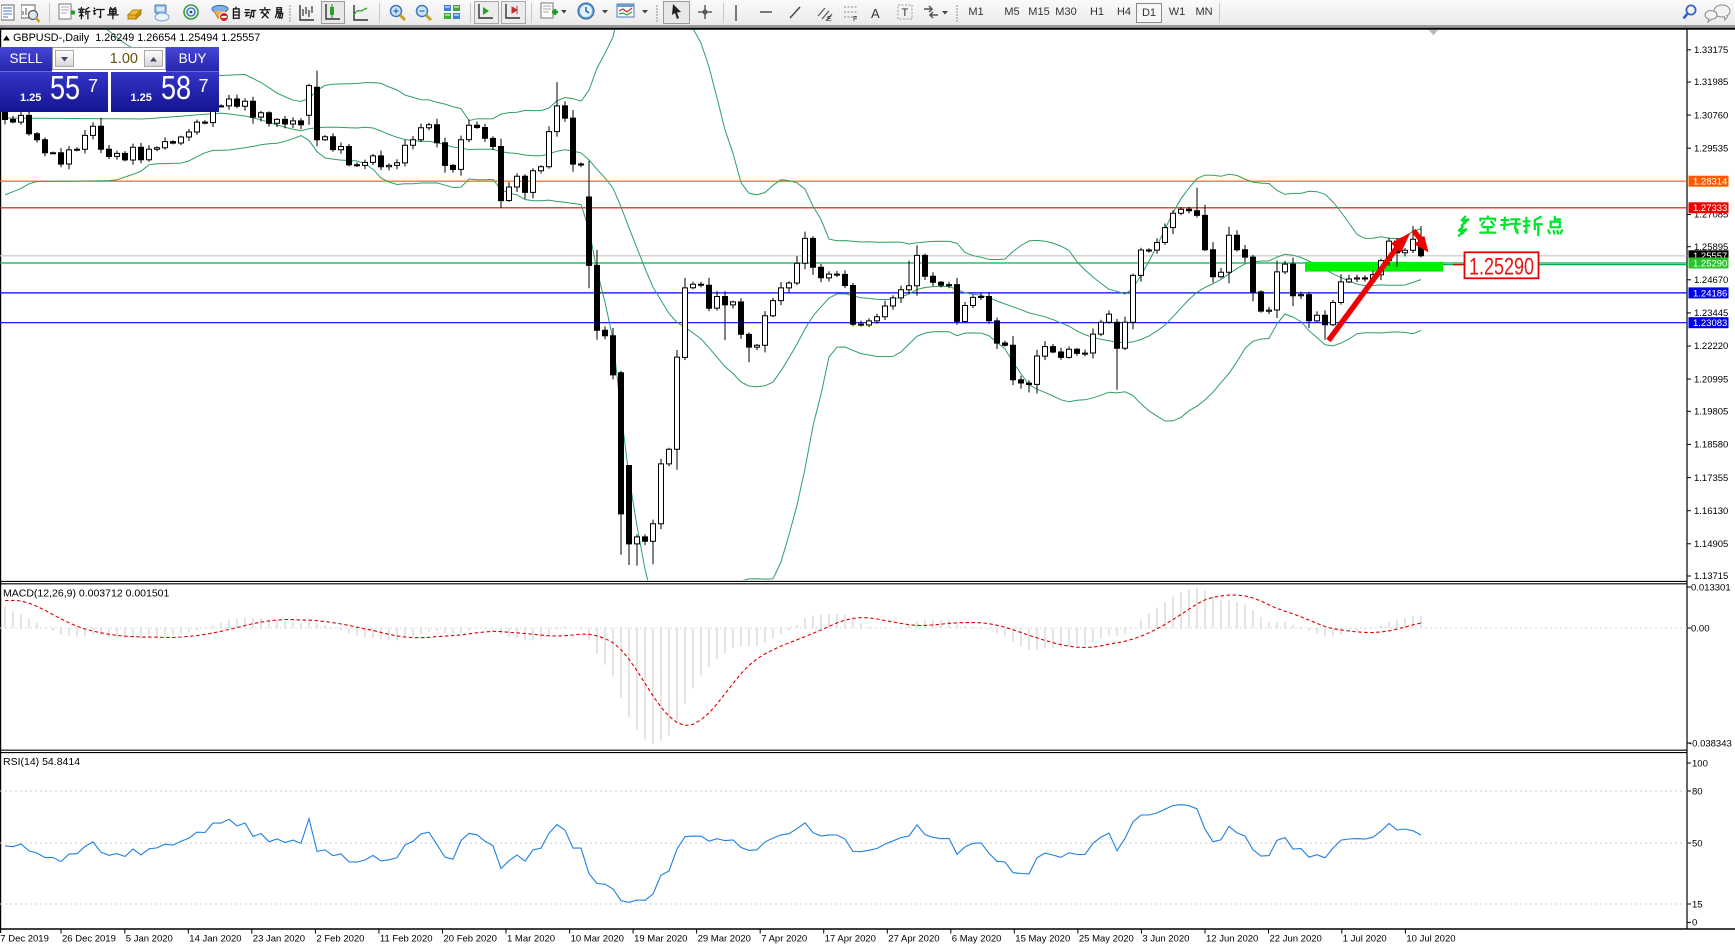 The height and width of the screenshot is (950, 1735). Describe the element at coordinates (1697, 843) in the screenshot. I see `svg-text: 50` at that location.